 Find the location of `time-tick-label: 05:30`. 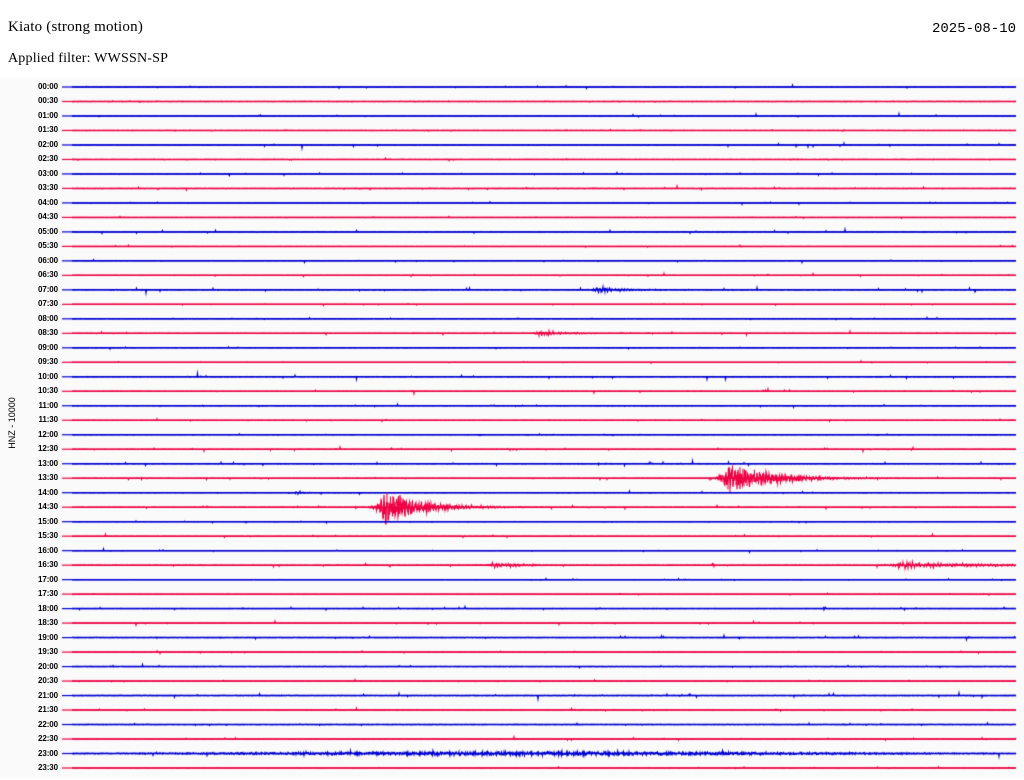

time-tick-label: 05:30 is located at coordinates (48, 246).